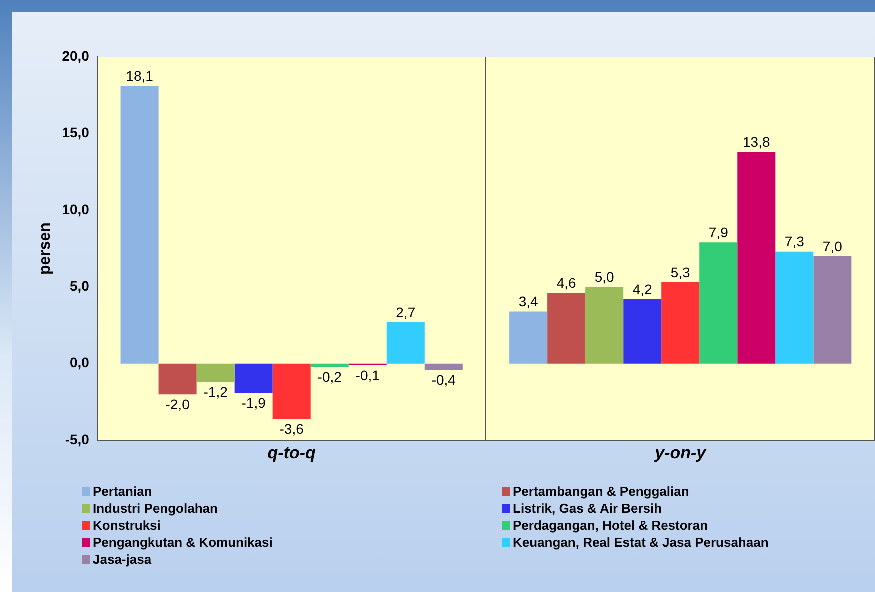  Describe the element at coordinates (292, 428) in the screenshot. I see `data-label: -3,6` at that location.